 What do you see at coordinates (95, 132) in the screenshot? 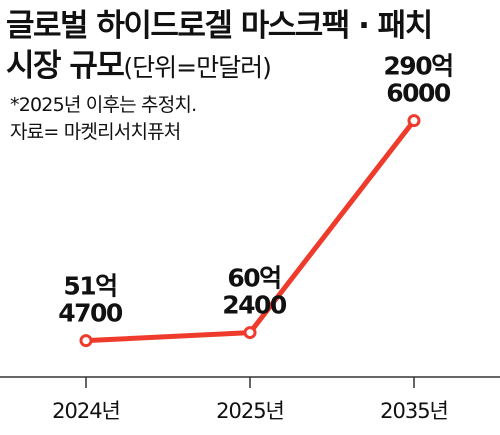
I see `source-note: 자료= 마켓리서치퓨처` at bounding box center [95, 132].